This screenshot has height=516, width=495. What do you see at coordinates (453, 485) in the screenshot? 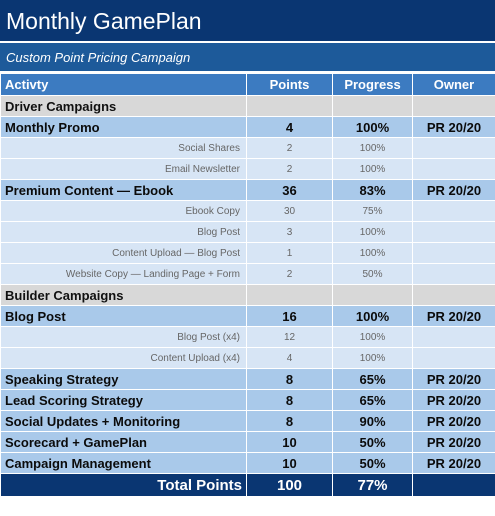
I see `total-owner` at bounding box center [453, 485].